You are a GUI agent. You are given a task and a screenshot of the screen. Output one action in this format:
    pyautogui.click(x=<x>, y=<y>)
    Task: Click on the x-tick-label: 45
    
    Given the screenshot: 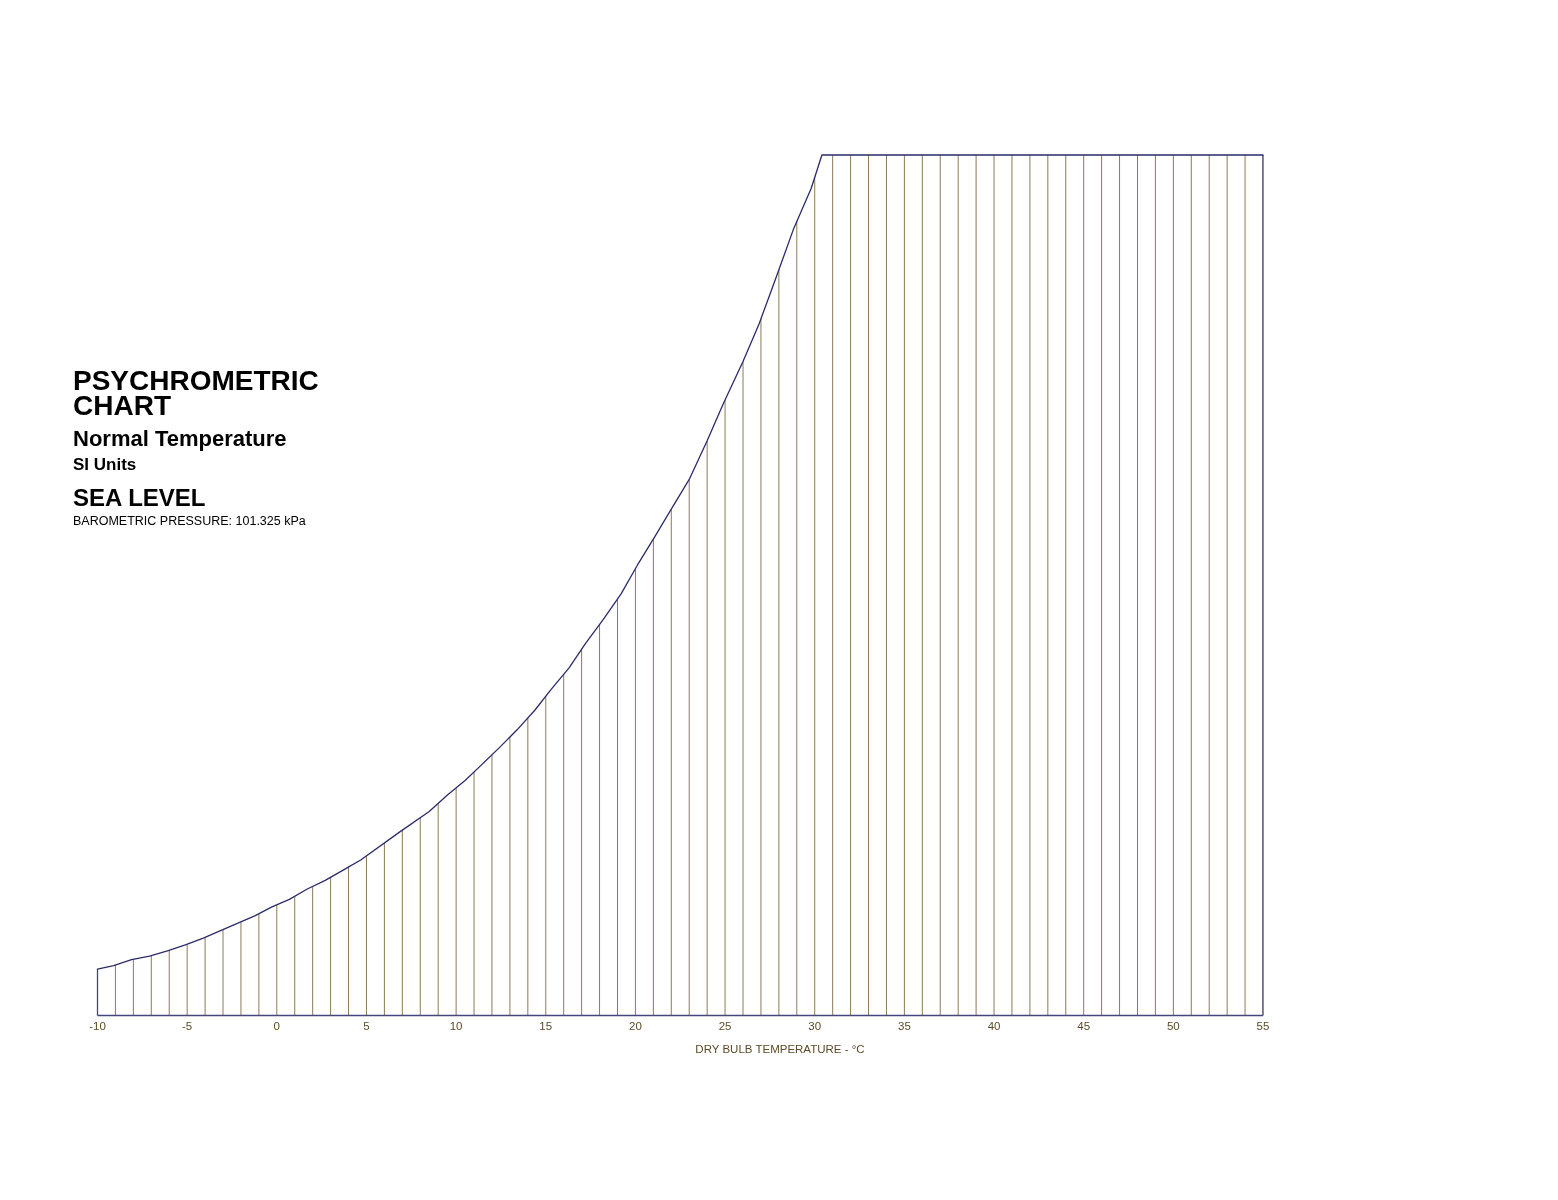 What is the action you would take?
    pyautogui.click(x=1084, y=1026)
    